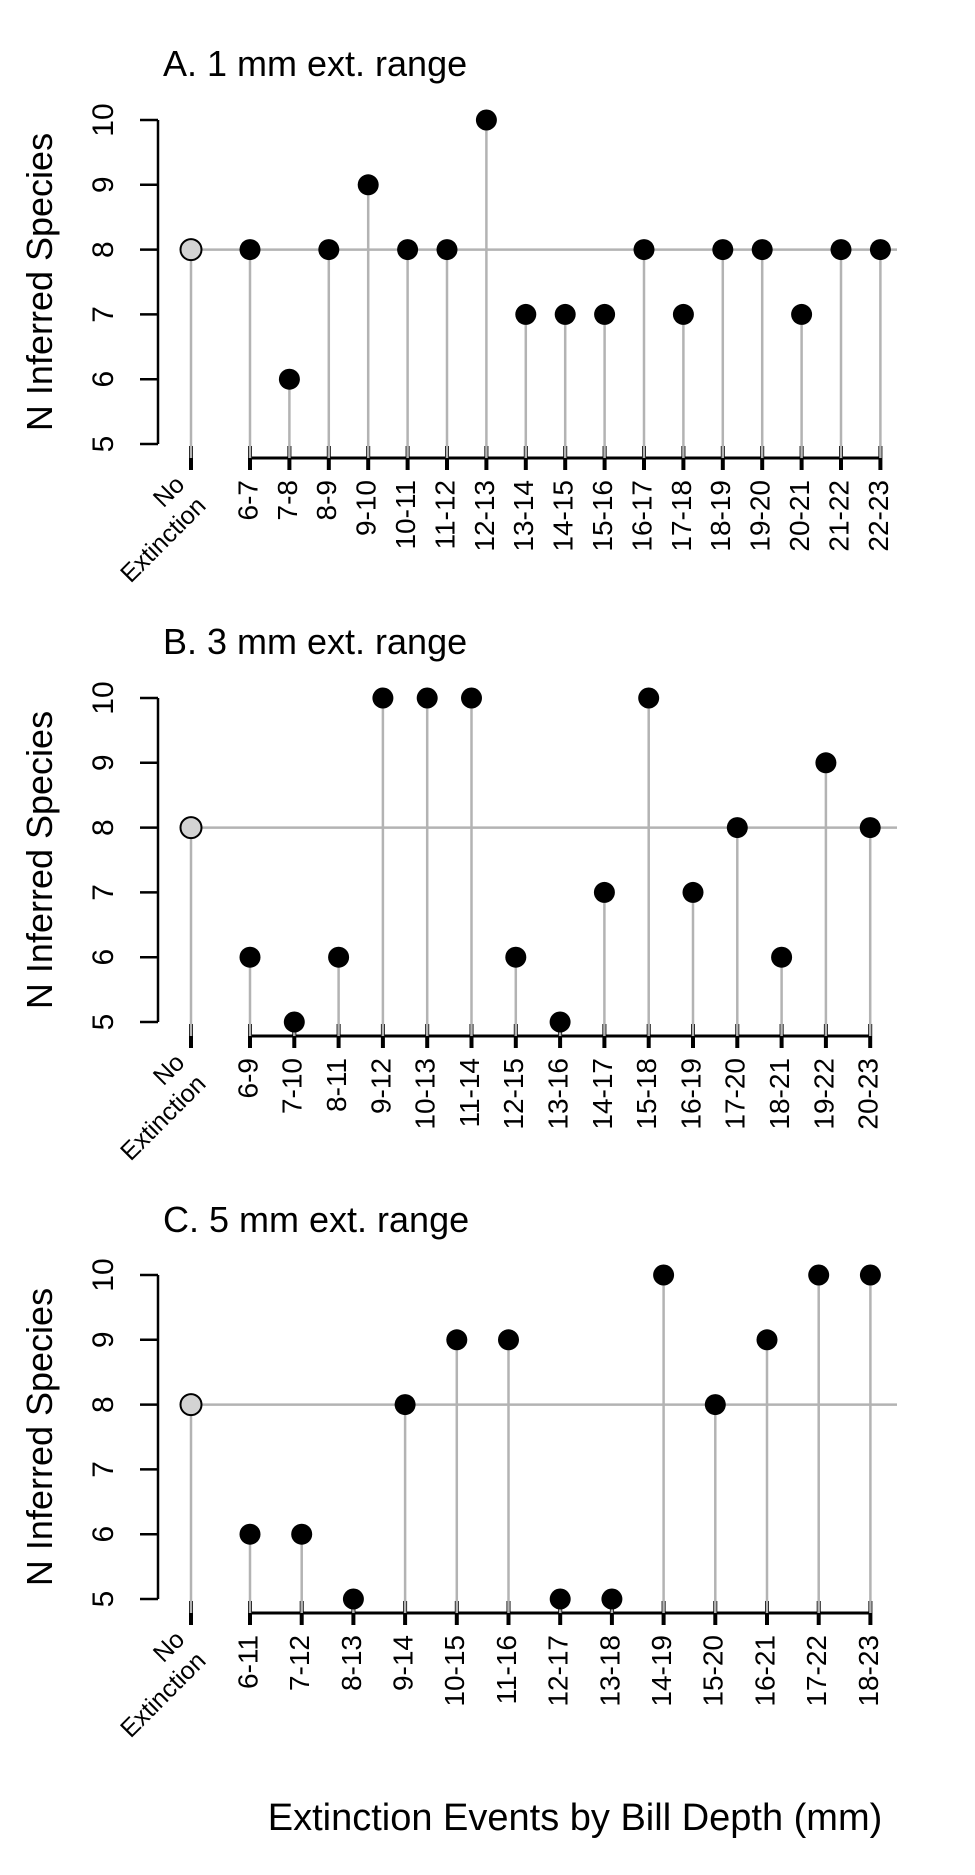 The width and height of the screenshot is (975, 1875). I want to click on x-tick-label: 8-9, so click(326, 500).